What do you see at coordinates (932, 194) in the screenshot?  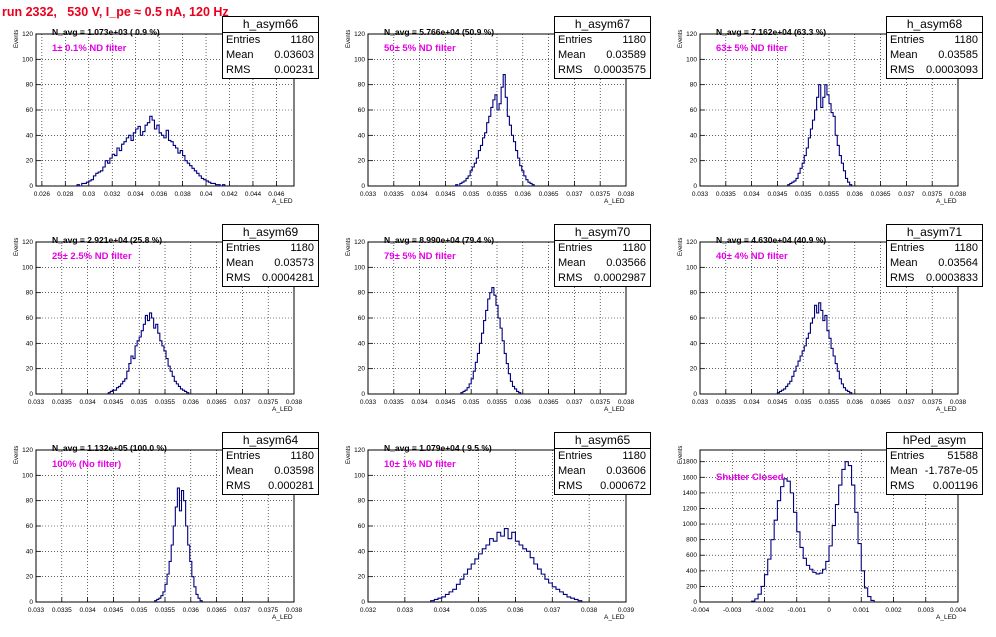 I see `x-tick-label: 0.0375` at bounding box center [932, 194].